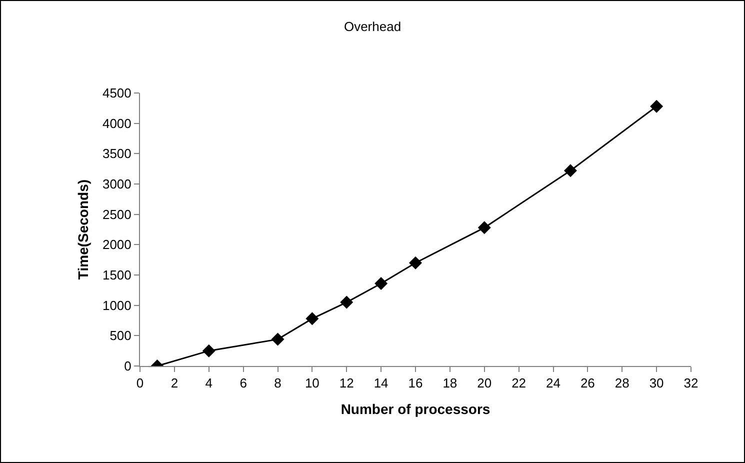  Describe the element at coordinates (312, 383) in the screenshot. I see `x-tick-label: 10` at that location.